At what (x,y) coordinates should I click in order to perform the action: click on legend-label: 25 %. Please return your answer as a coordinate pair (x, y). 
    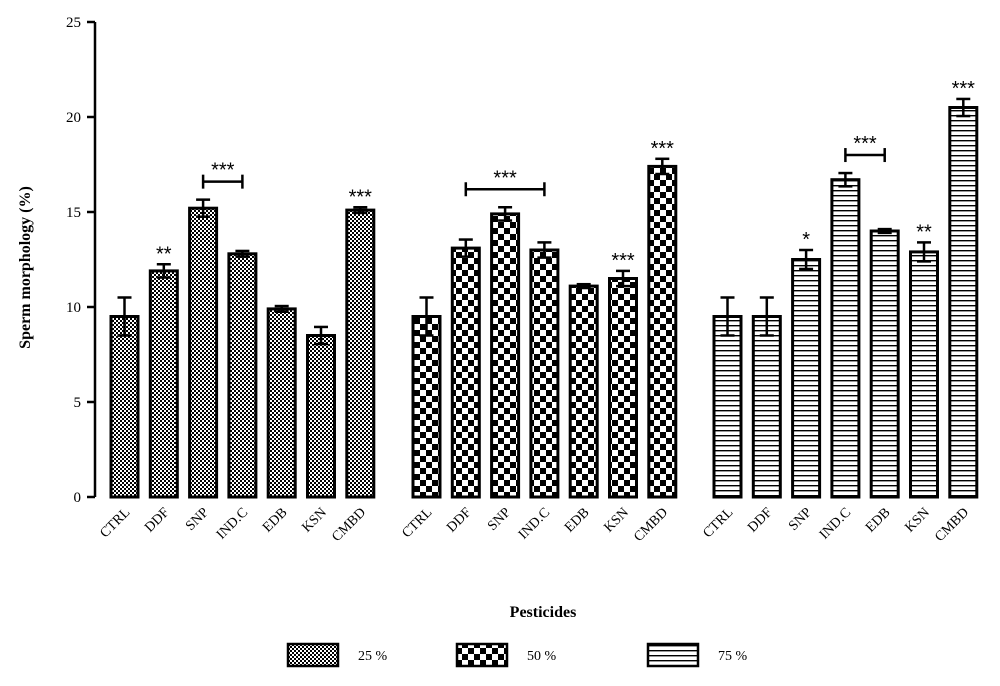
    Looking at the image, I should click on (373, 656).